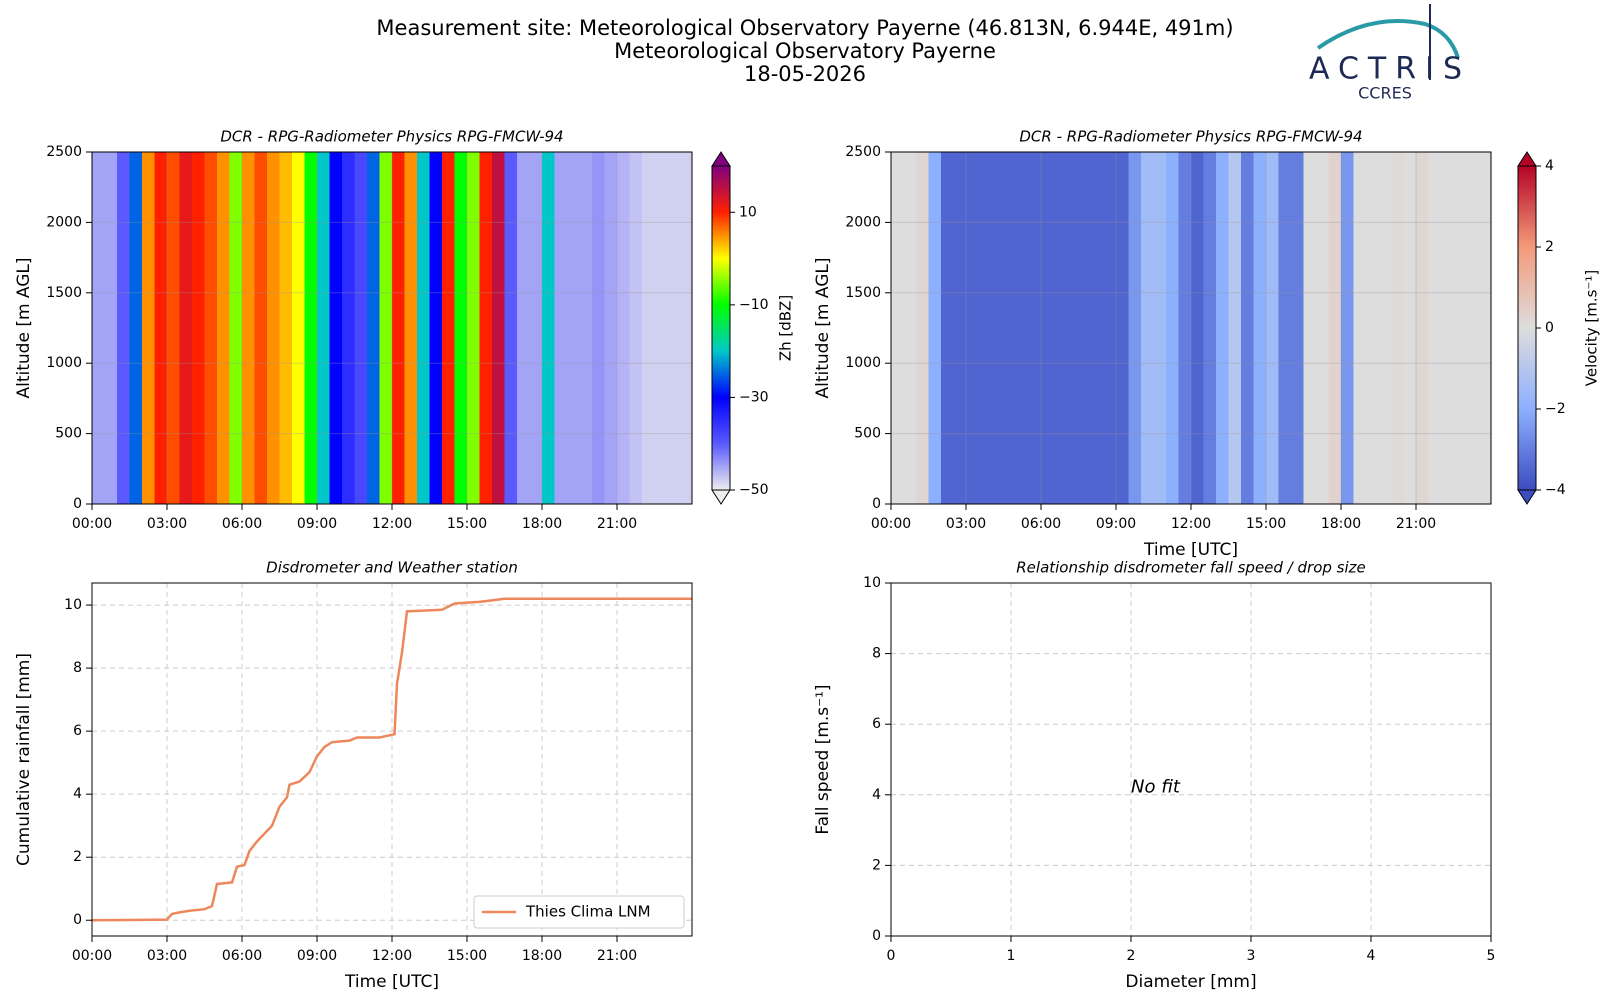 The height and width of the screenshot is (1000, 1600). Describe the element at coordinates (64, 363) in the screenshot. I see `y-tick-label: 1000` at that location.